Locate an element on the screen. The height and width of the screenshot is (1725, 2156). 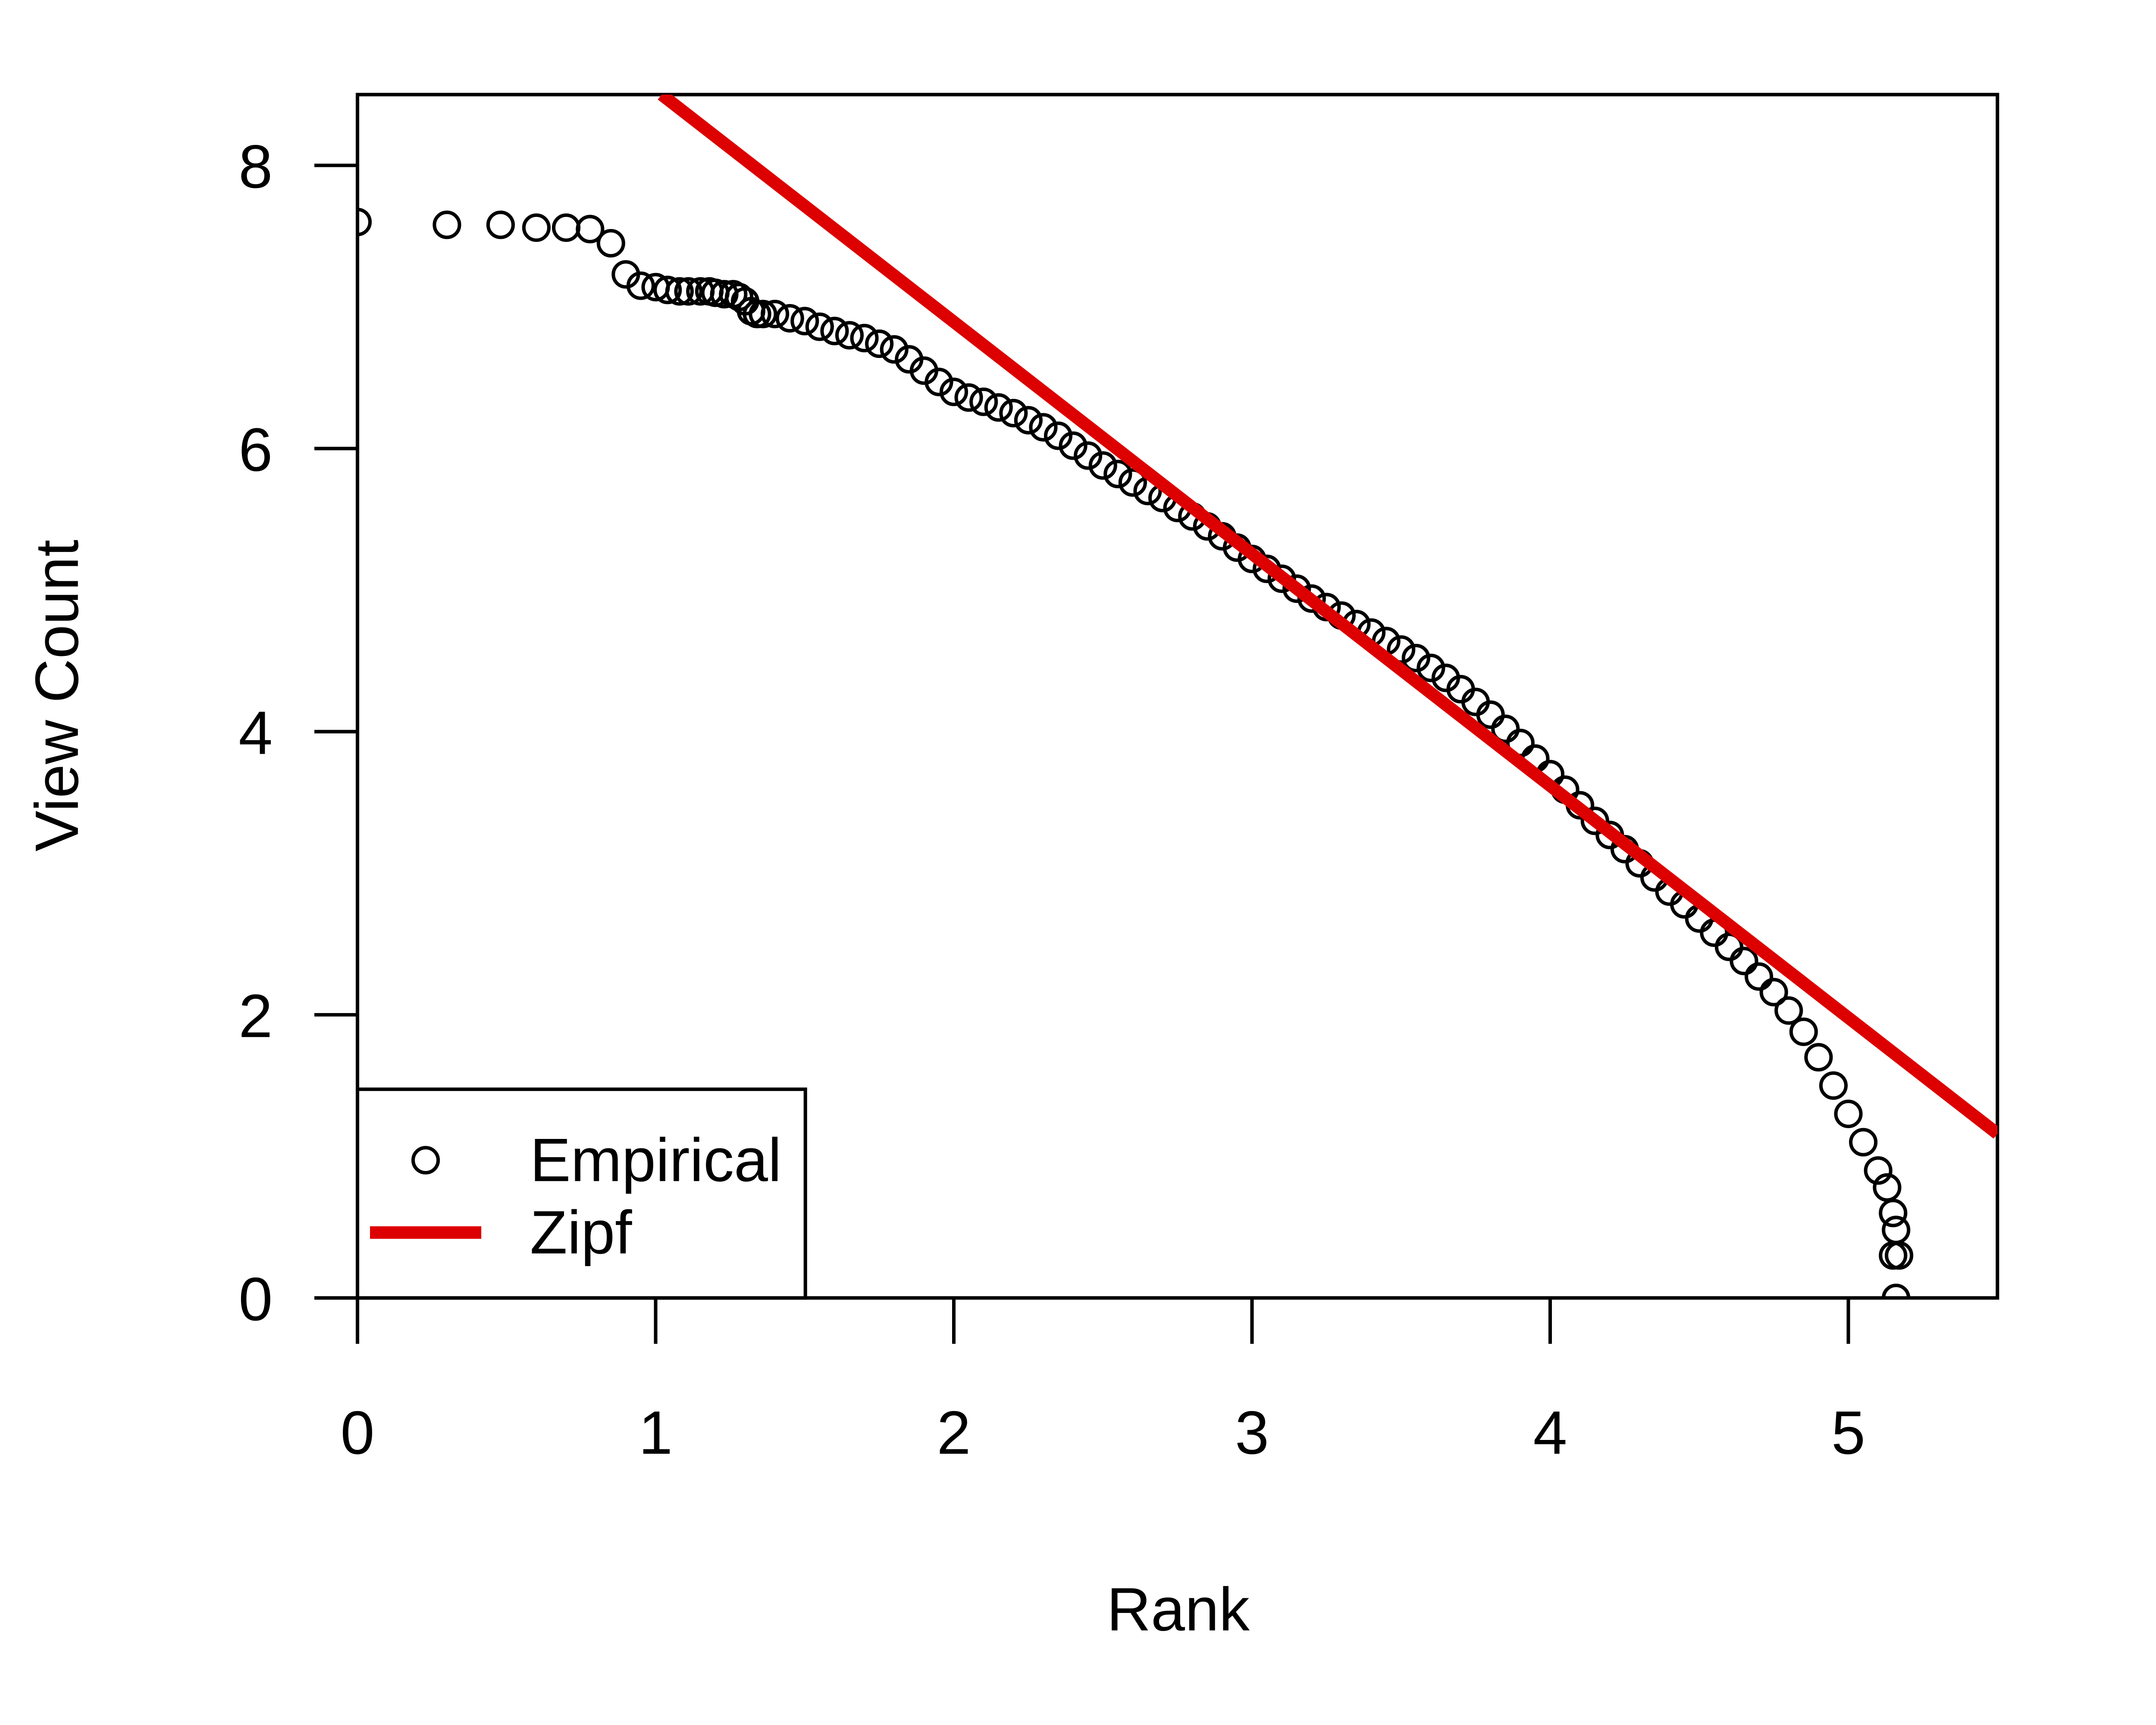
y-axis-label: View Count is located at coordinates (57, 695).